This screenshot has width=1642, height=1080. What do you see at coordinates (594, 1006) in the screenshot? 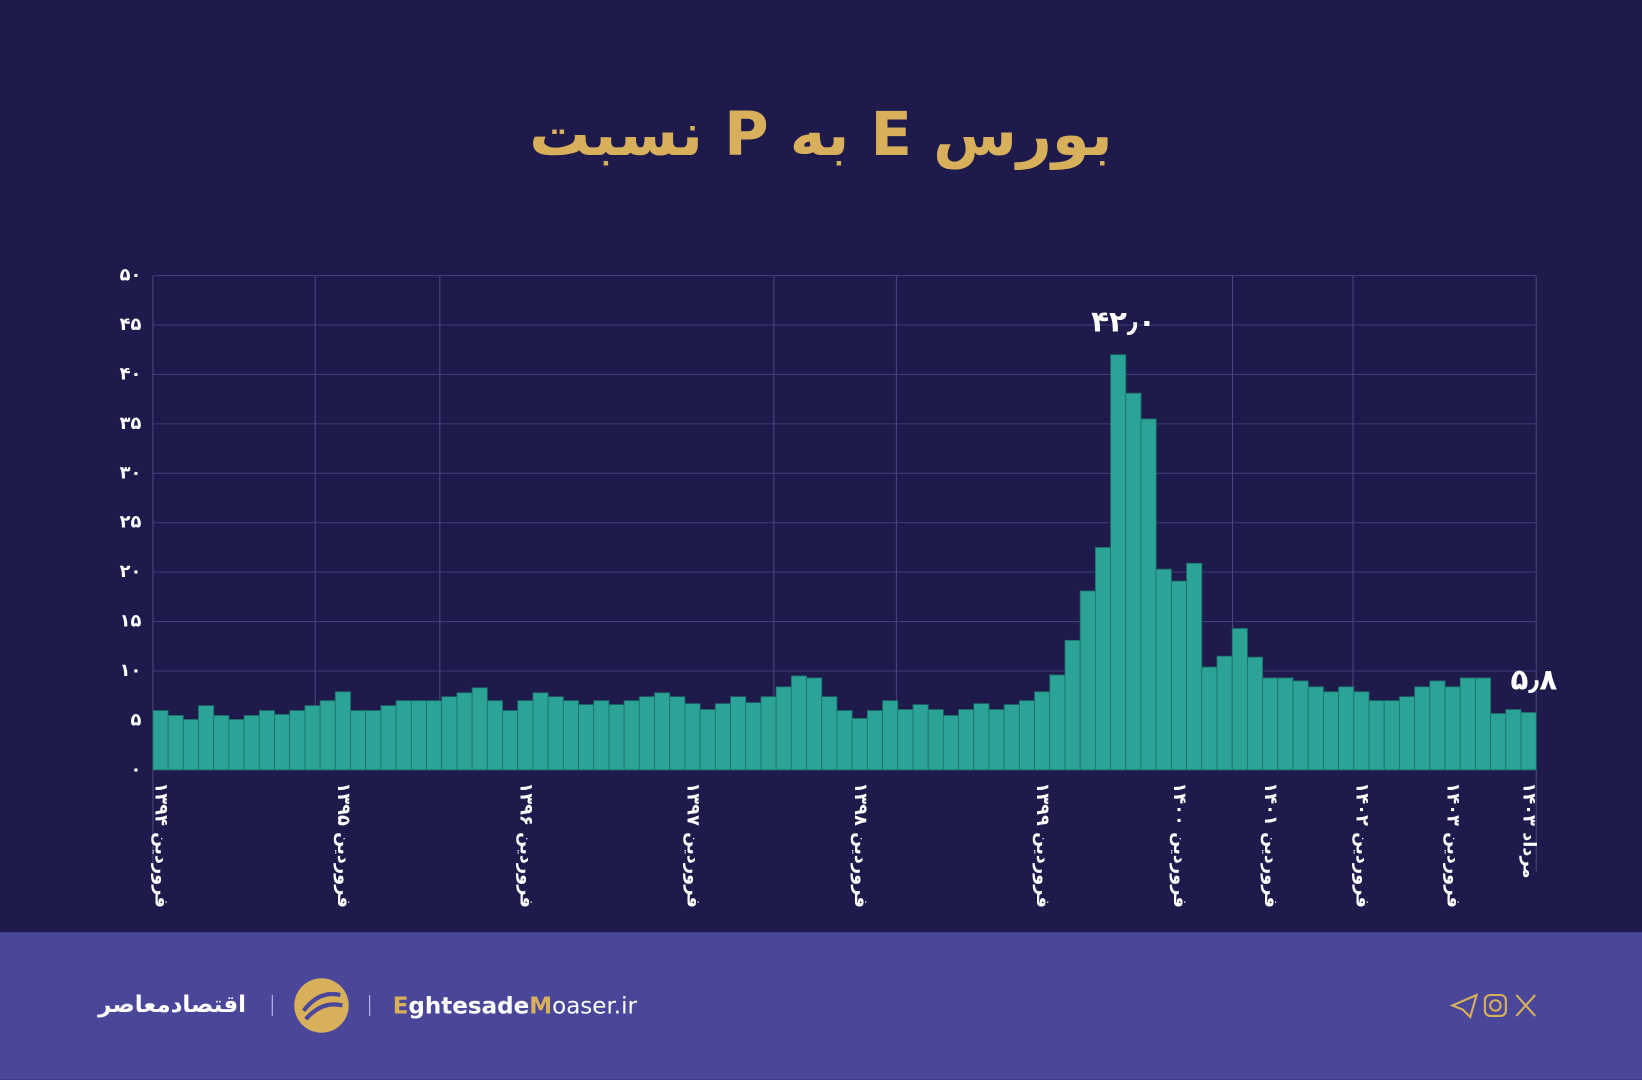
I see `site-part: oaser.ir` at bounding box center [594, 1006].